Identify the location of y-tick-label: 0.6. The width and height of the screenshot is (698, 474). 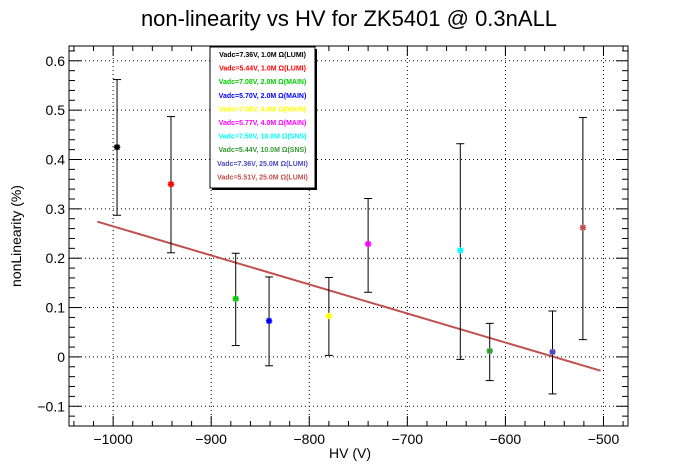
(56, 61).